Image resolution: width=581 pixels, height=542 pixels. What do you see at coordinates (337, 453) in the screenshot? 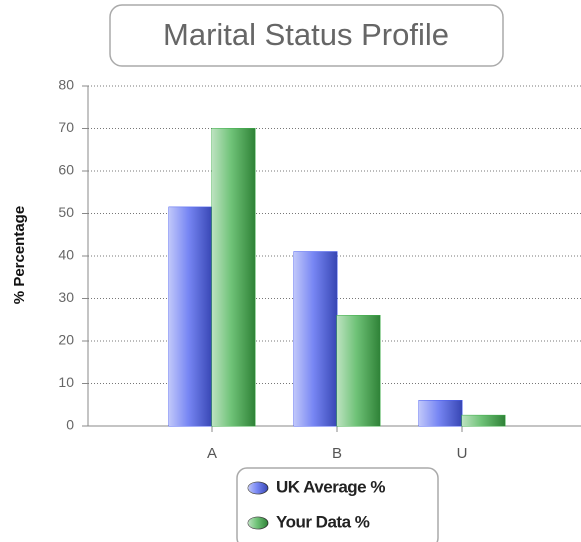
I see `x-tick-label: B` at bounding box center [337, 453].